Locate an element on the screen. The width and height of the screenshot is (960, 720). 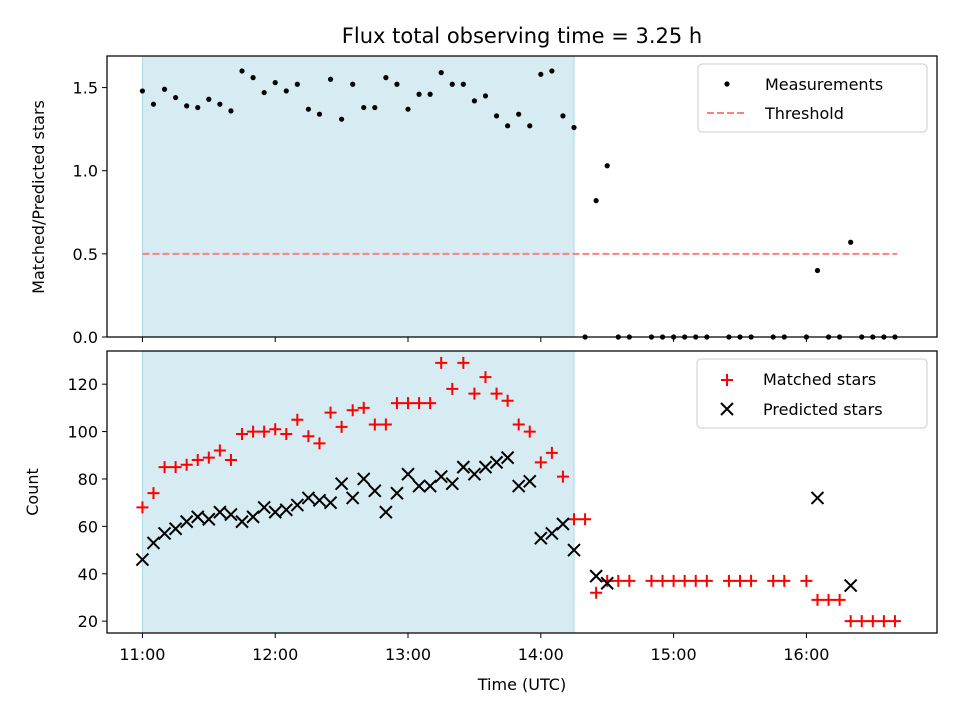
bottom-x-tick-label: 16:00 is located at coordinates (806, 654).